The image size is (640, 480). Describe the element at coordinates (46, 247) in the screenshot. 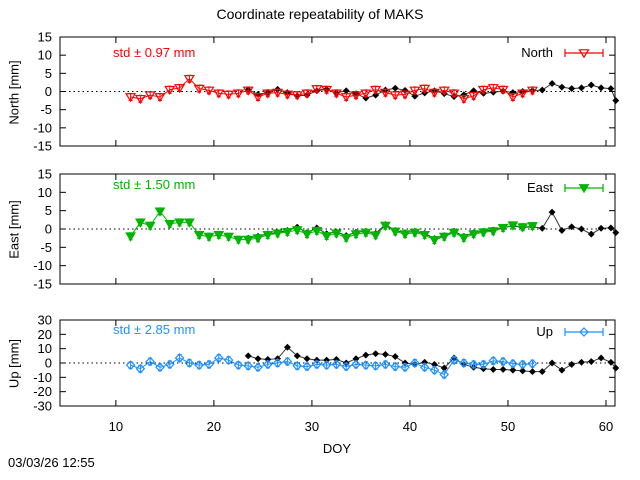

I see `y-tick-label: -5` at that location.